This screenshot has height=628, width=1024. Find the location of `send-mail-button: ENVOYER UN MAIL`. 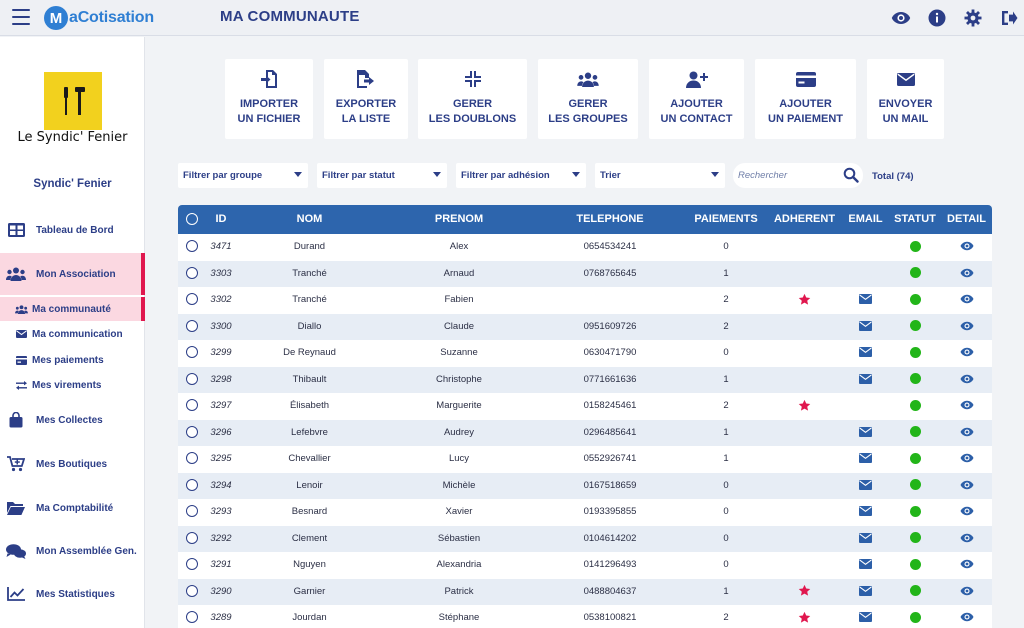

send-mail-button: ENVOYER UN MAIL is located at coordinates (905, 99).